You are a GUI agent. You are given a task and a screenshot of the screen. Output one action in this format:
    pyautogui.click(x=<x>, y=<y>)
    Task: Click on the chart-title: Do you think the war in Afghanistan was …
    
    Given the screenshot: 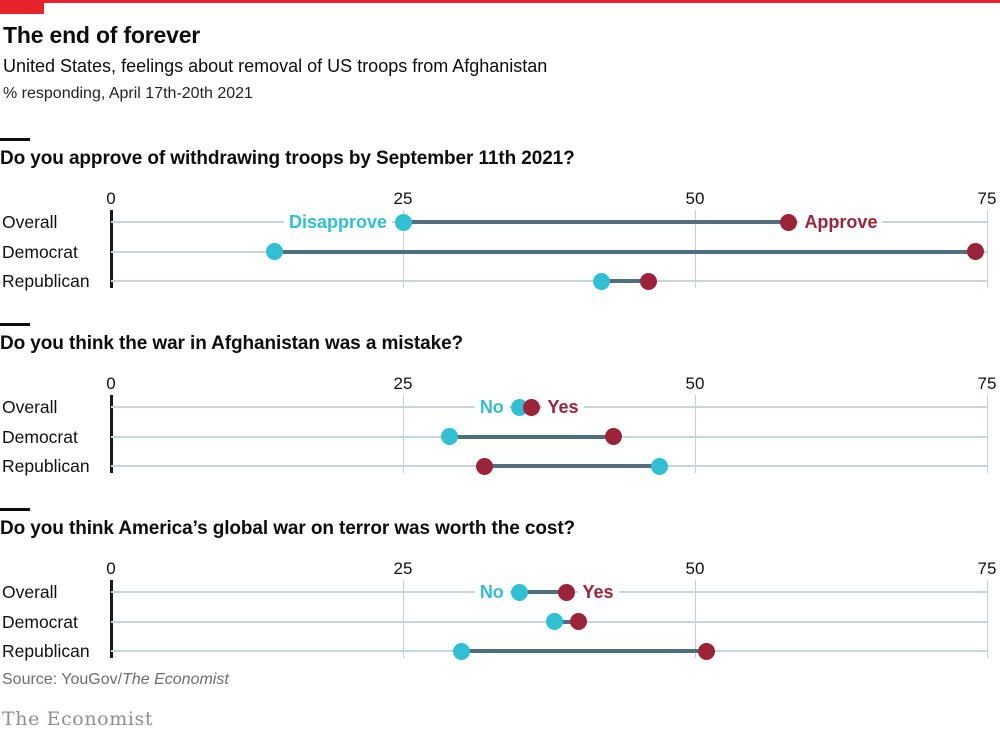 What is the action you would take?
    pyautogui.click(x=232, y=343)
    